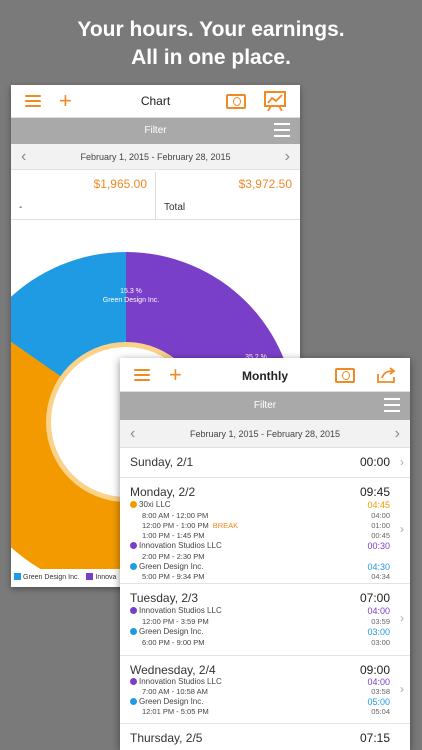  What do you see at coordinates (225, 525) in the screenshot?
I see `break-badge: BREAK` at bounding box center [225, 525].